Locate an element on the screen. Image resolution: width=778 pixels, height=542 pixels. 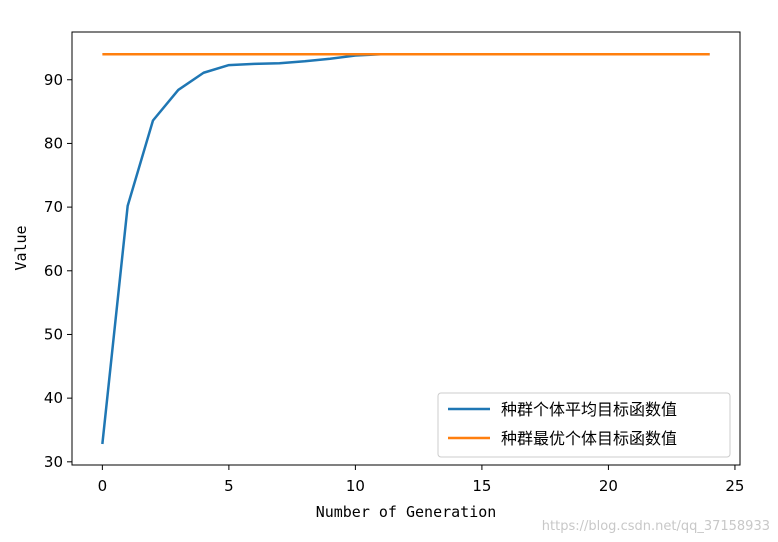
x-tick-label: 10 is located at coordinates (355, 486).